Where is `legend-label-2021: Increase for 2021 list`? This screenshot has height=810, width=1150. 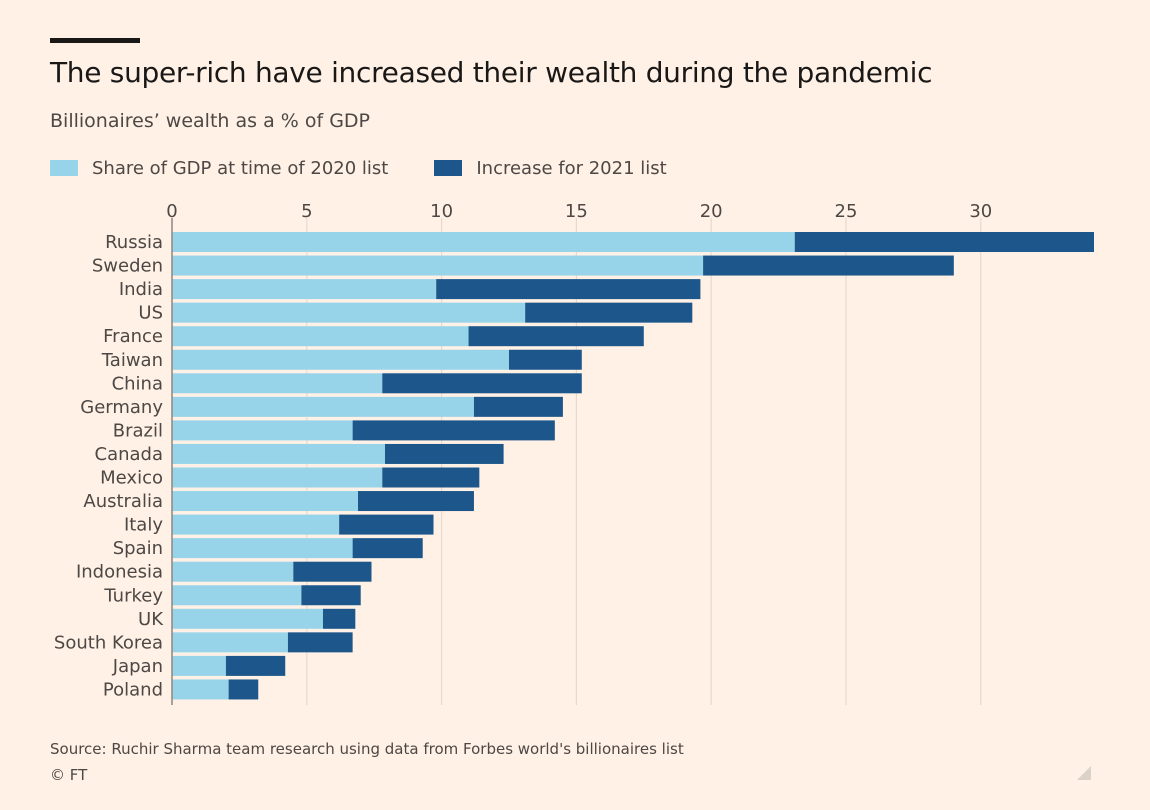 legend-label-2021: Increase for 2021 list is located at coordinates (571, 168).